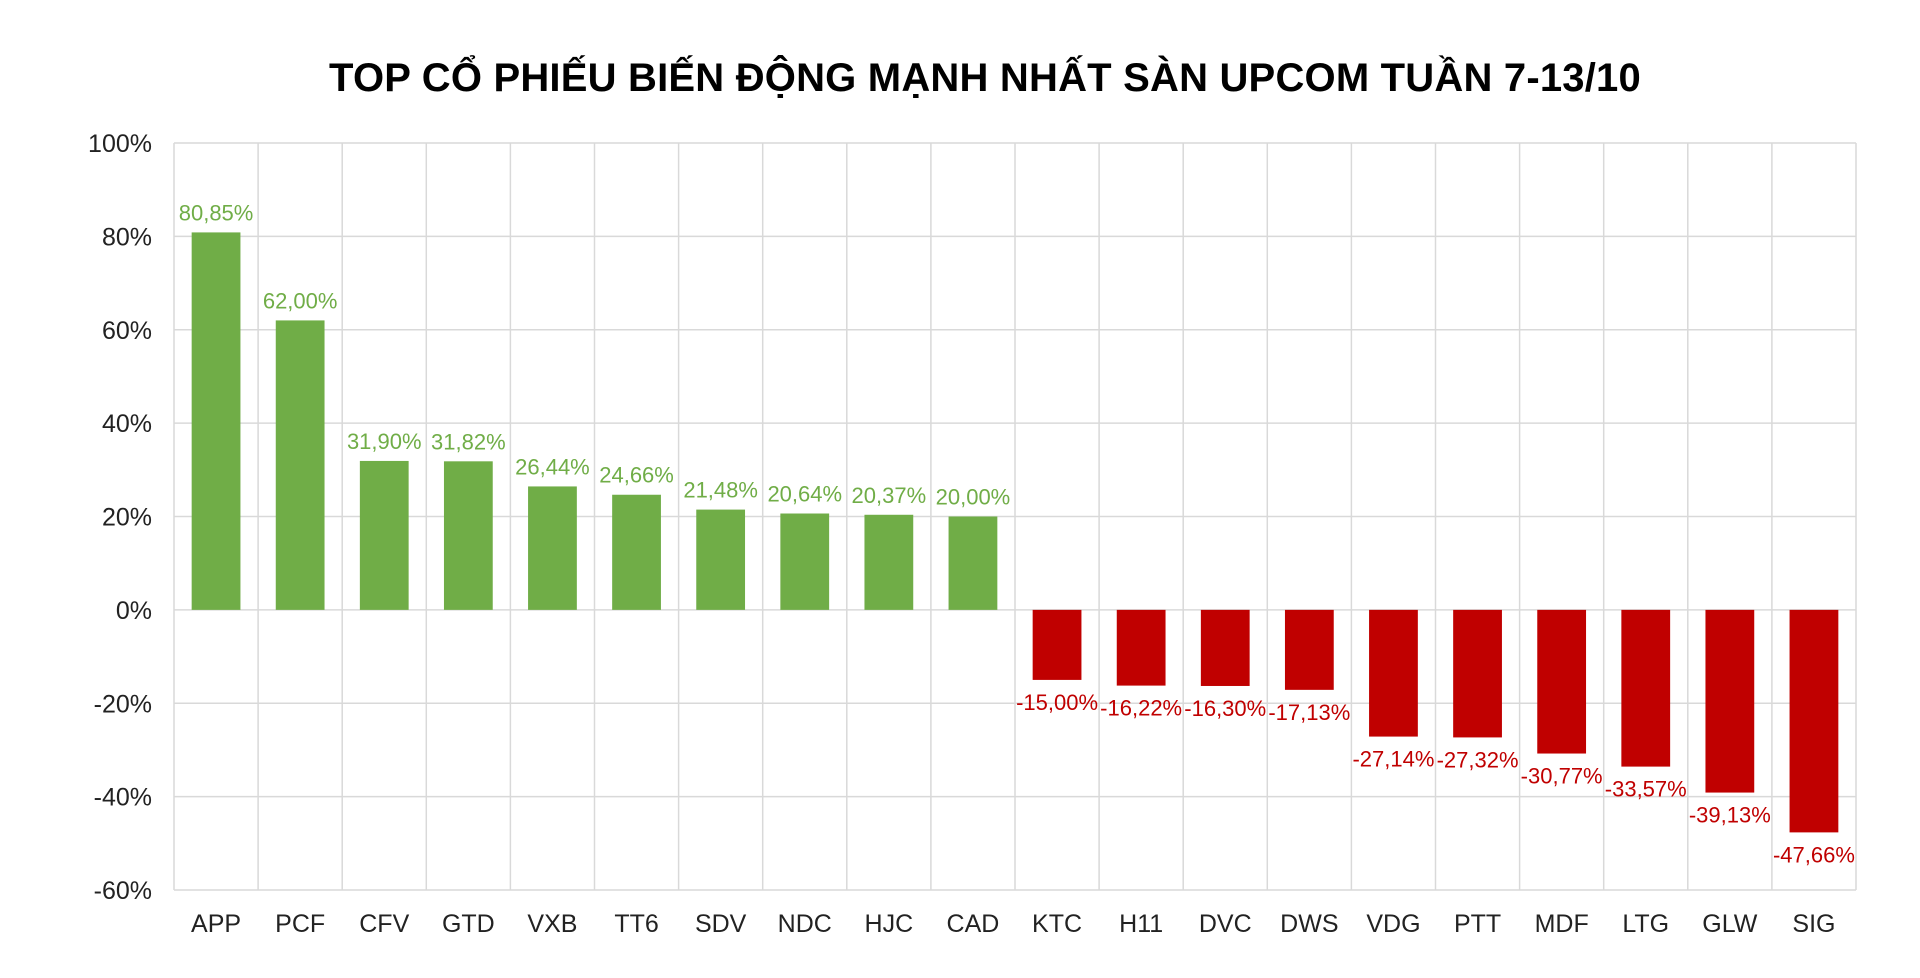  Describe the element at coordinates (1141, 924) in the screenshot. I see `x-tick-label: H11` at that location.